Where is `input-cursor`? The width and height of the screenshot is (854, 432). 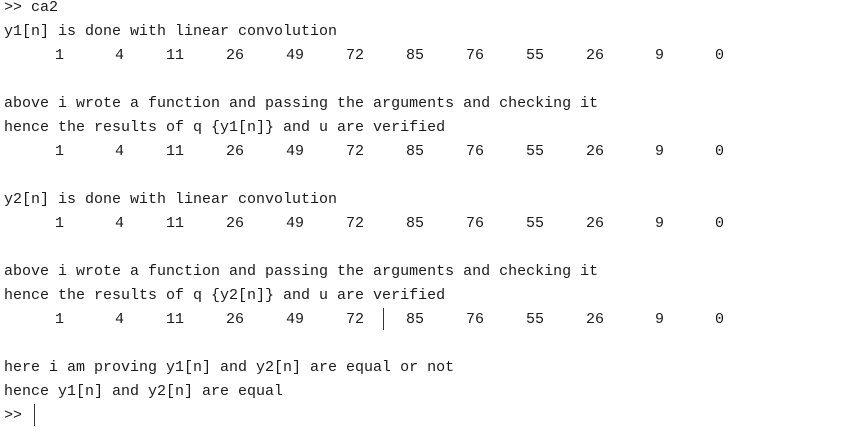
input-cursor is located at coordinates (34, 415).